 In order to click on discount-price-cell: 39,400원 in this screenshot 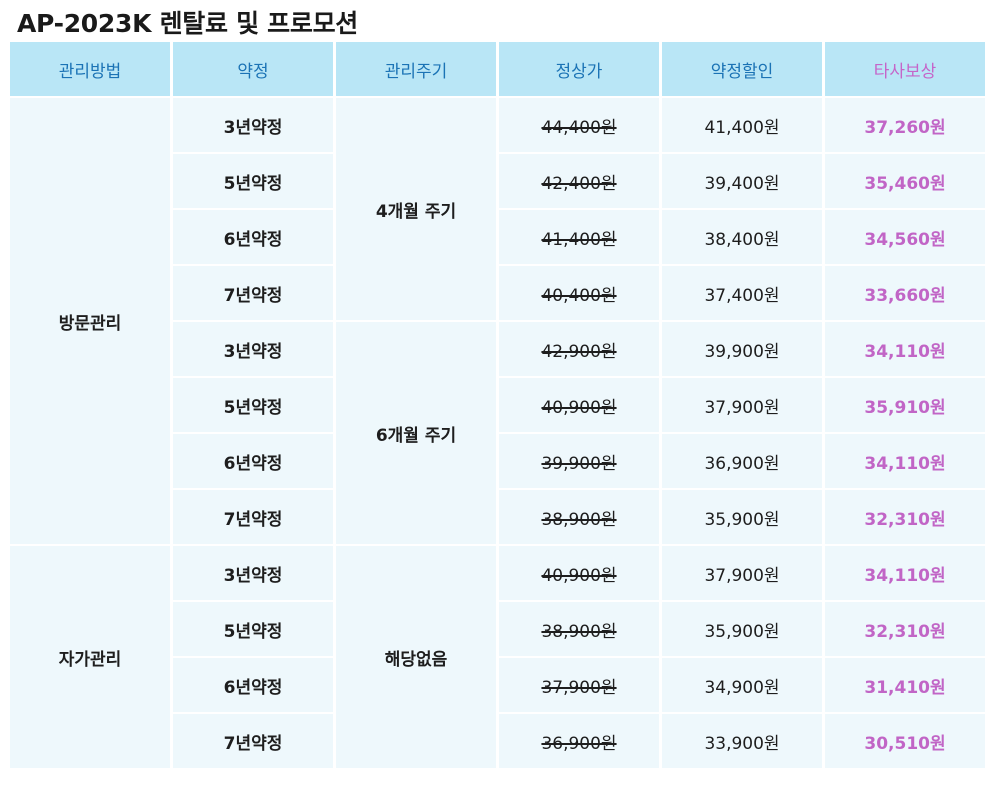, I will do `click(742, 183)`.